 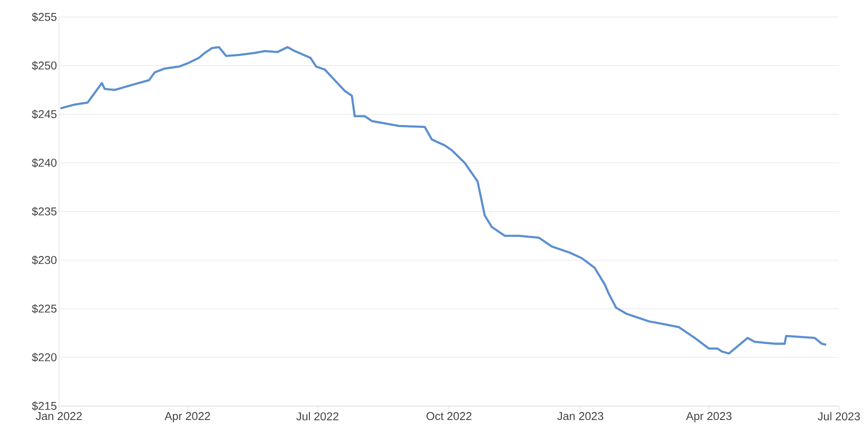 What do you see at coordinates (59, 416) in the screenshot?
I see `x-tick-label: Jan 2022` at bounding box center [59, 416].